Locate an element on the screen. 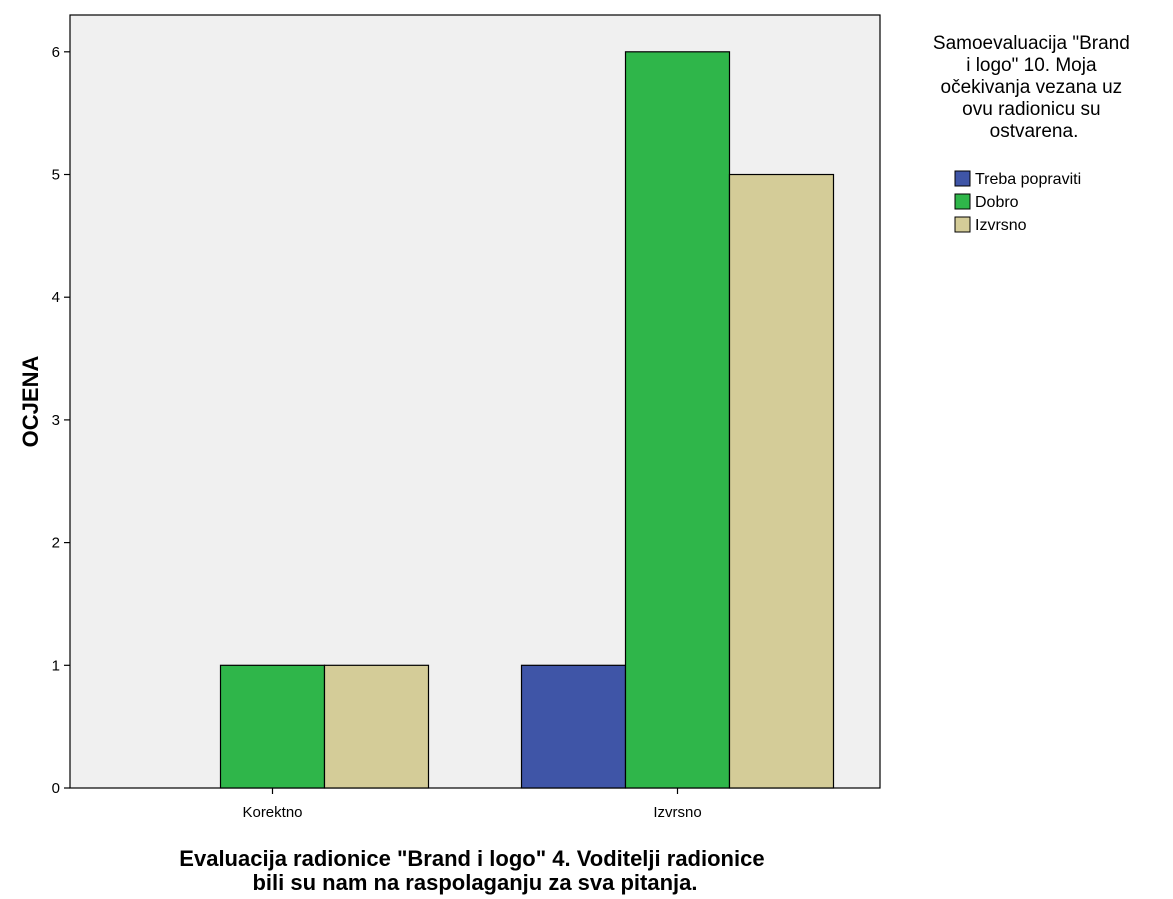 The width and height of the screenshot is (1173, 899). legend: Treba popraviti Dobro Izvrsno is located at coordinates (1017, 202).